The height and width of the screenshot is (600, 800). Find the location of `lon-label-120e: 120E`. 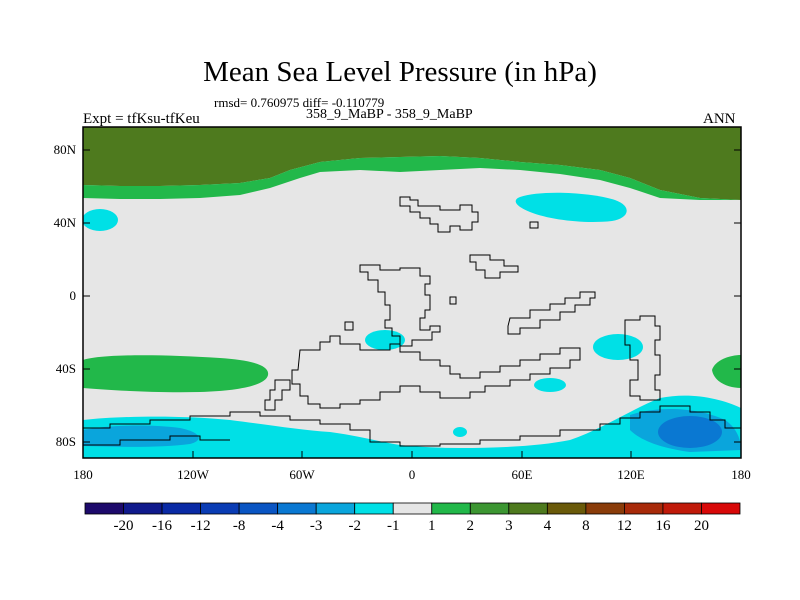

lon-label-120e: 120E is located at coordinates (631, 474).